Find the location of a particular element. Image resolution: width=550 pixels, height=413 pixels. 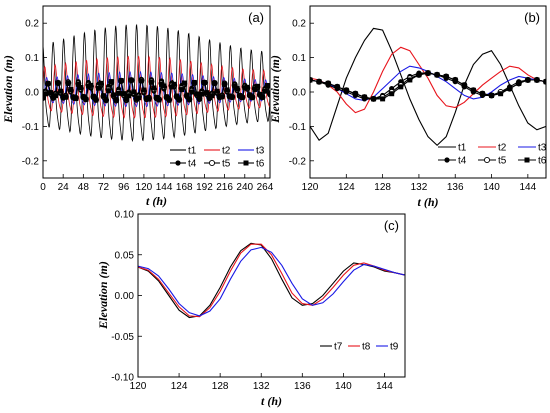

x-tick-label: 240 is located at coordinates (244, 187).